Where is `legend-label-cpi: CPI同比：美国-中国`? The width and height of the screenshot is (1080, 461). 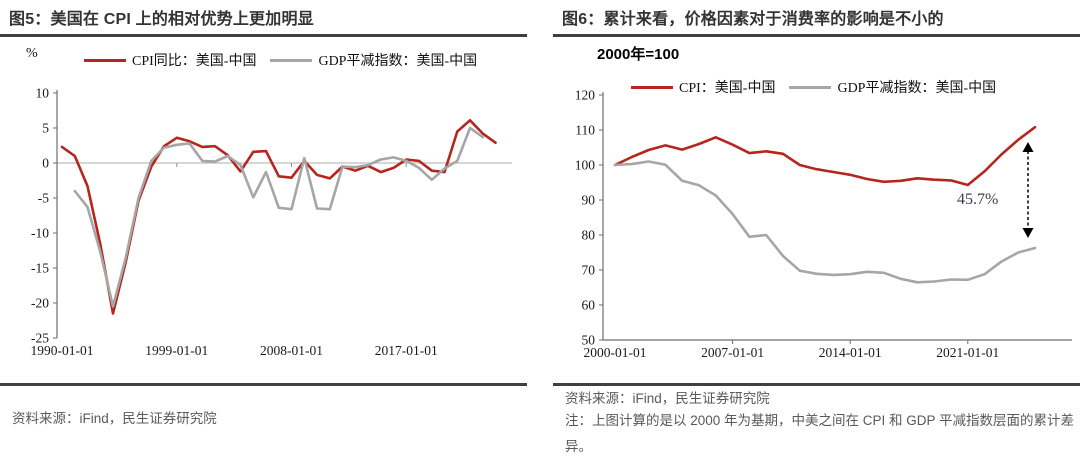 legend-label-cpi: CPI同比：美国-中国 is located at coordinates (194, 61).